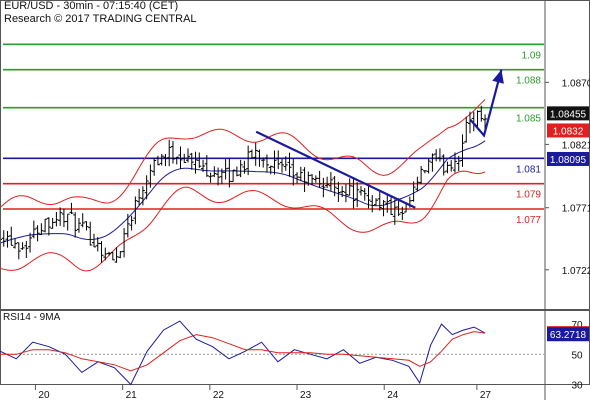  I want to click on level-label: 1.077, so click(528, 220).